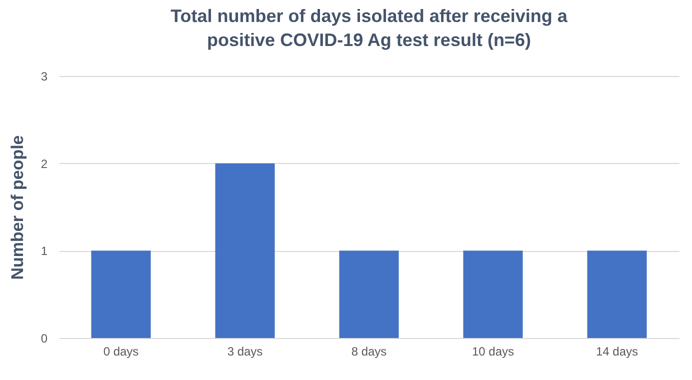 This screenshot has width=692, height=380. What do you see at coordinates (44, 163) in the screenshot?
I see `y-tick-label: 2` at bounding box center [44, 163].